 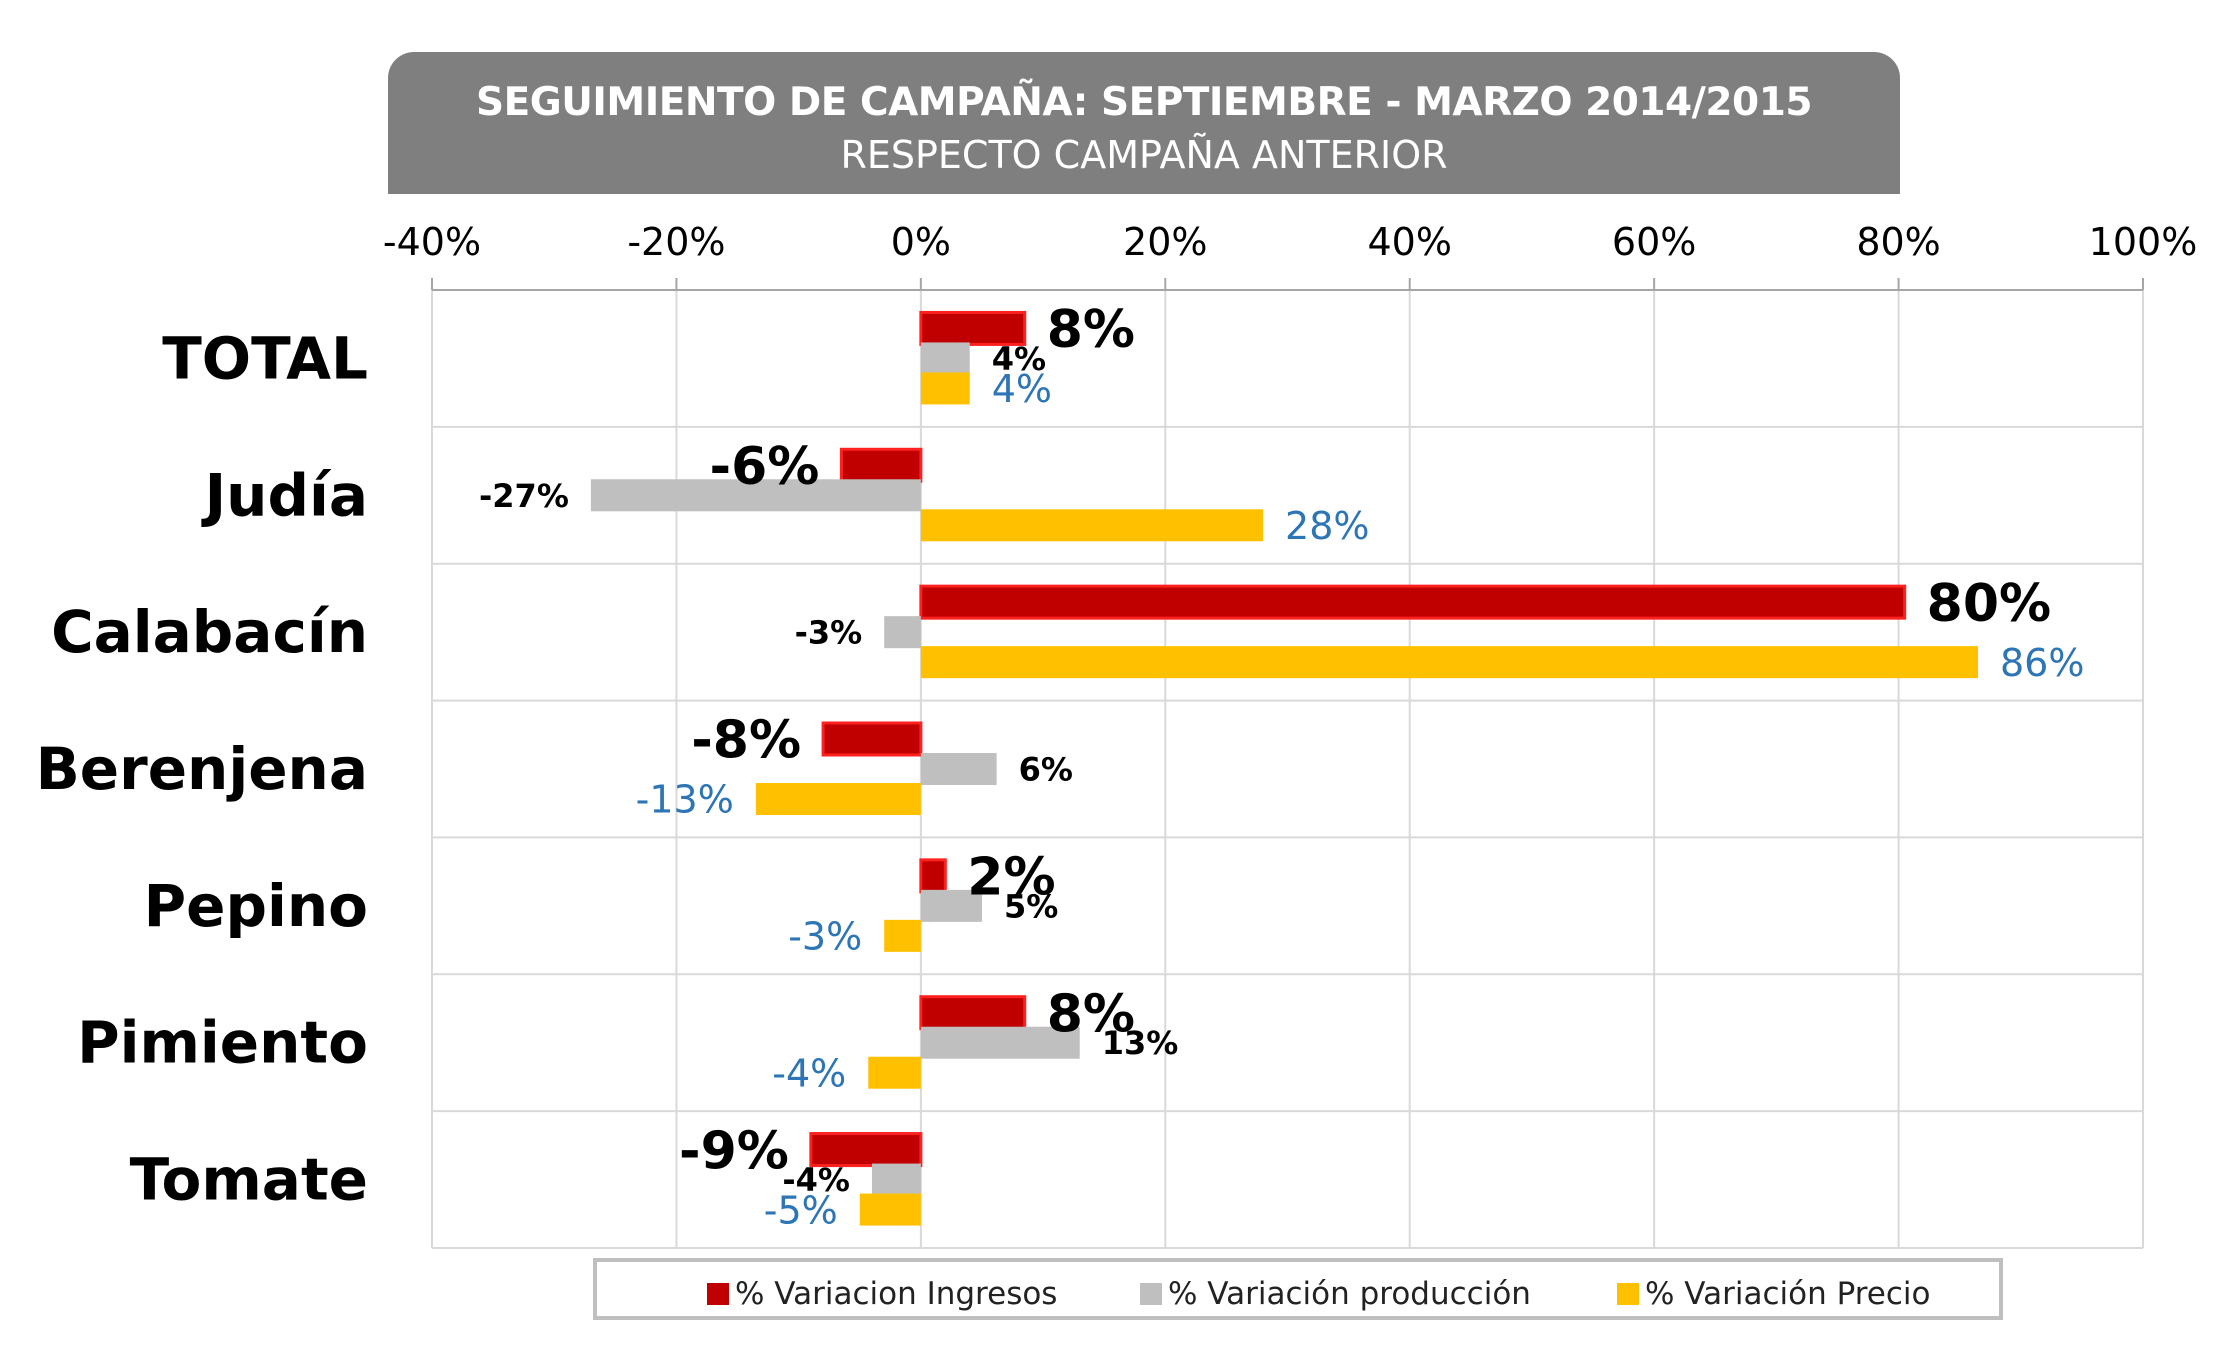 What do you see at coordinates (524, 496) in the screenshot?
I see `data-label-1-1: -27%` at bounding box center [524, 496].